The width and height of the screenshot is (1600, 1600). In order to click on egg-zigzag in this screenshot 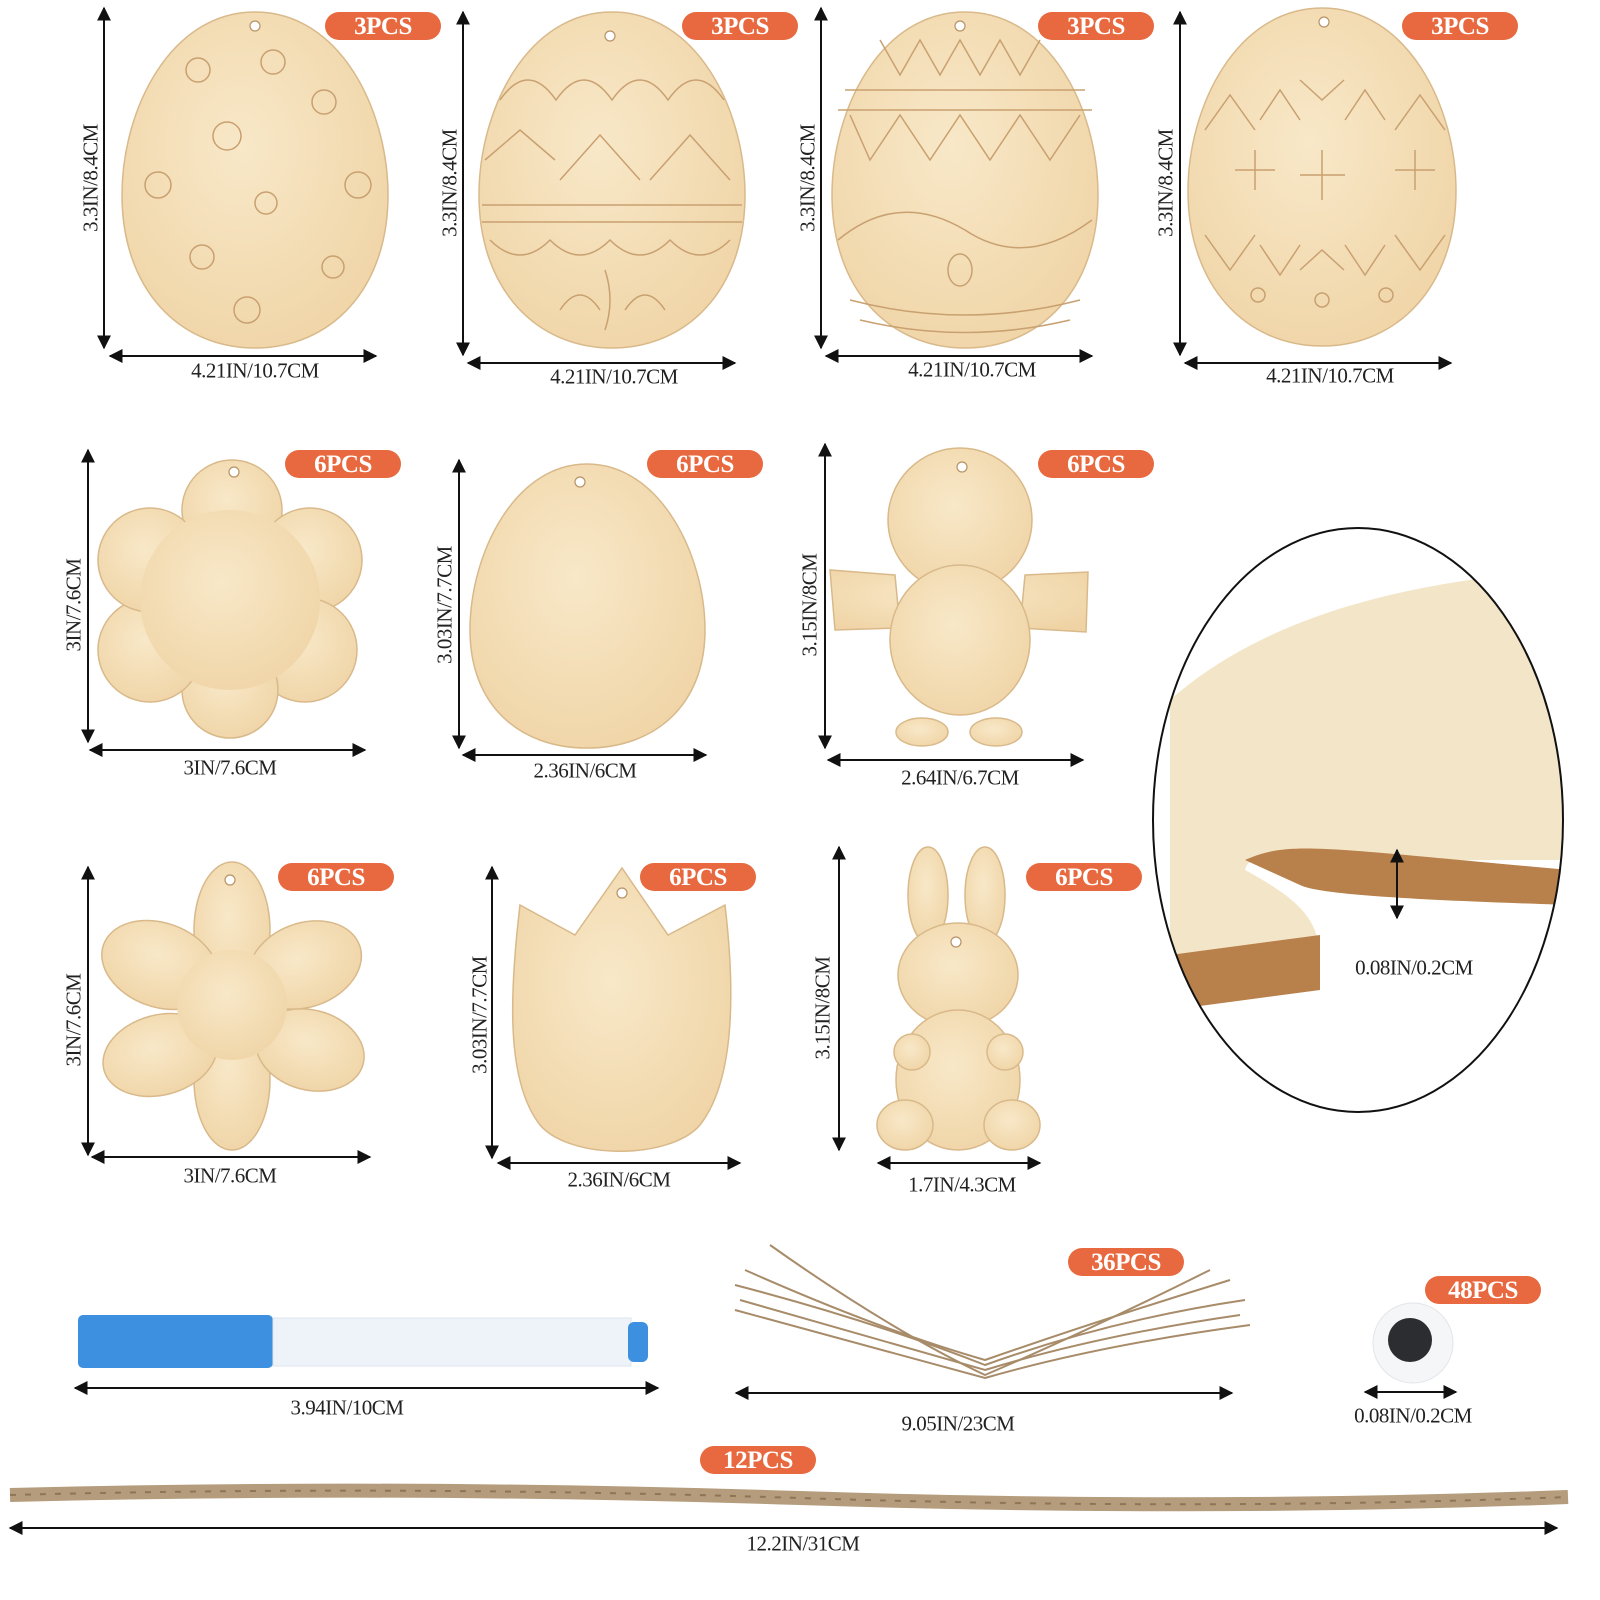, I will do `click(965, 180)`.